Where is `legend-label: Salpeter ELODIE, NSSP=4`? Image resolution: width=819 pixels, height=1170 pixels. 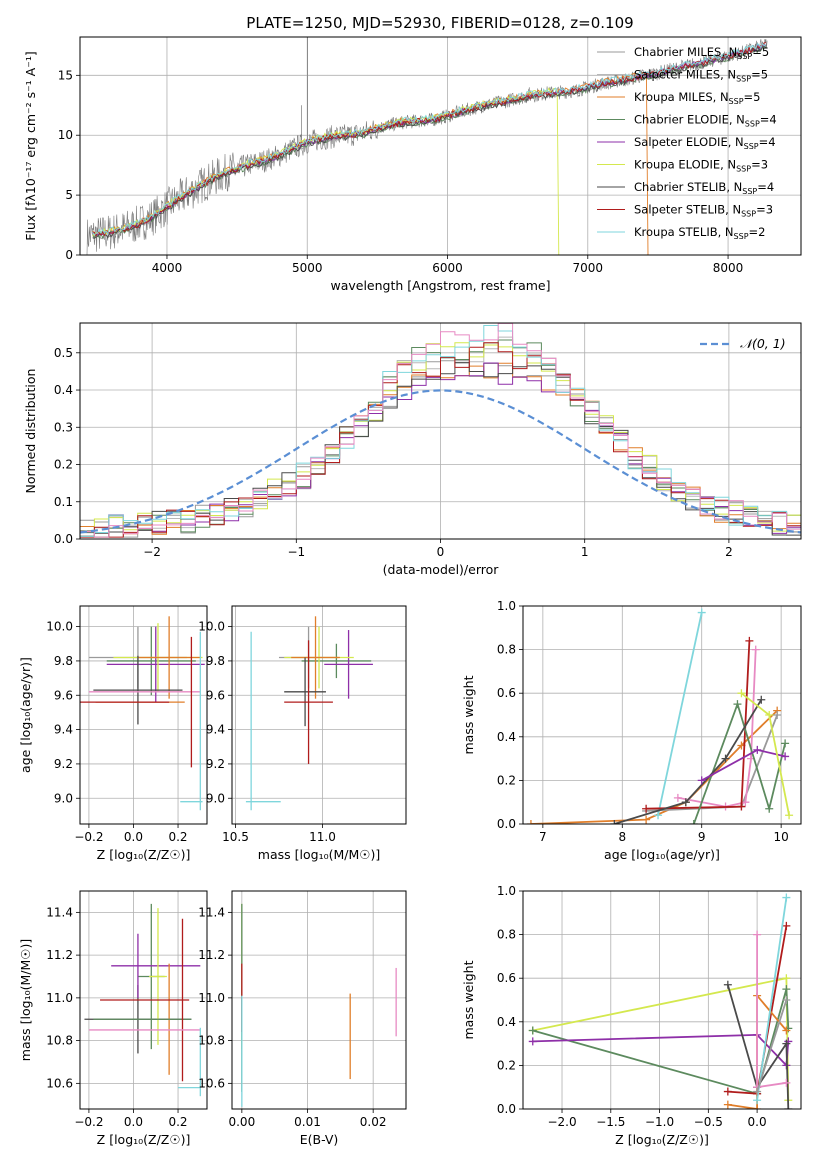 legend-label: Salpeter ELODIE, NSSP=4 is located at coordinates (705, 143).